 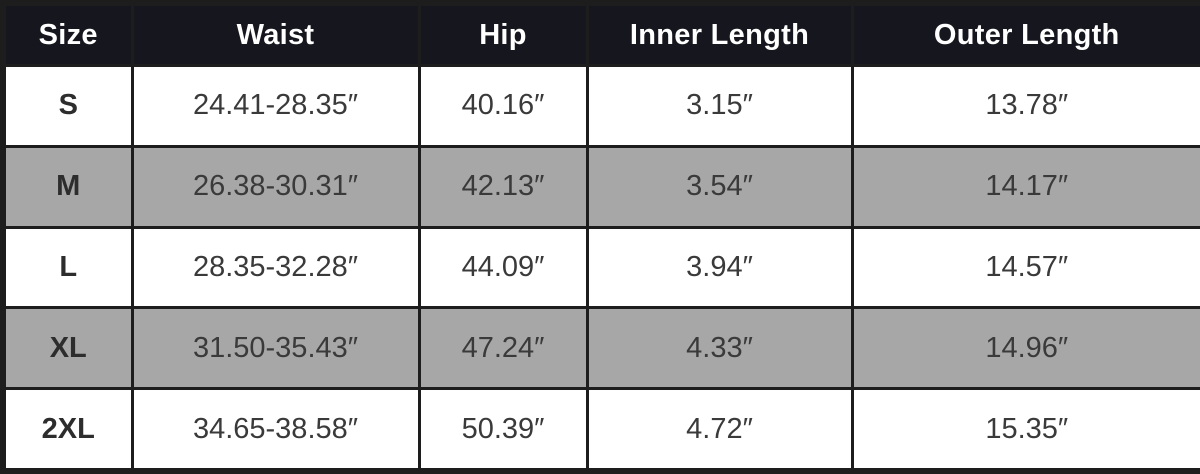 I want to click on waist-cell: 34.65-38.58″, so click(x=275, y=430).